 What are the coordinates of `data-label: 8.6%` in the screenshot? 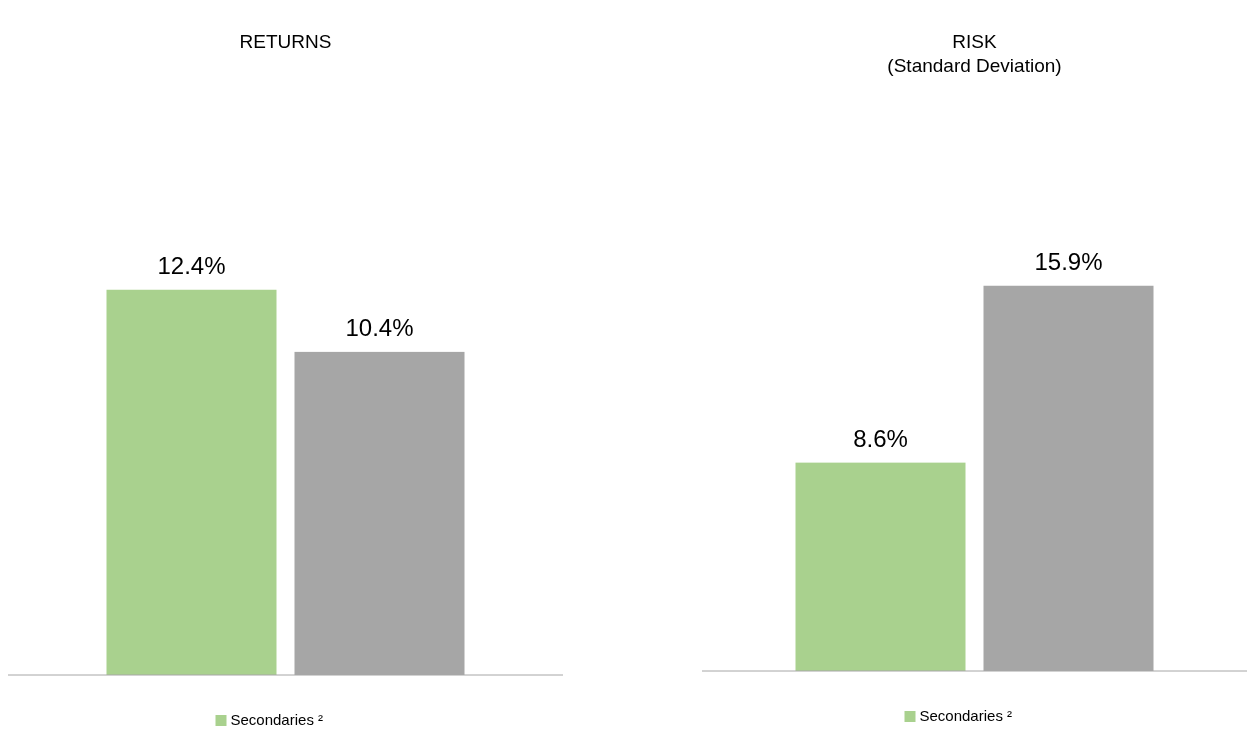 It's located at (880, 438).